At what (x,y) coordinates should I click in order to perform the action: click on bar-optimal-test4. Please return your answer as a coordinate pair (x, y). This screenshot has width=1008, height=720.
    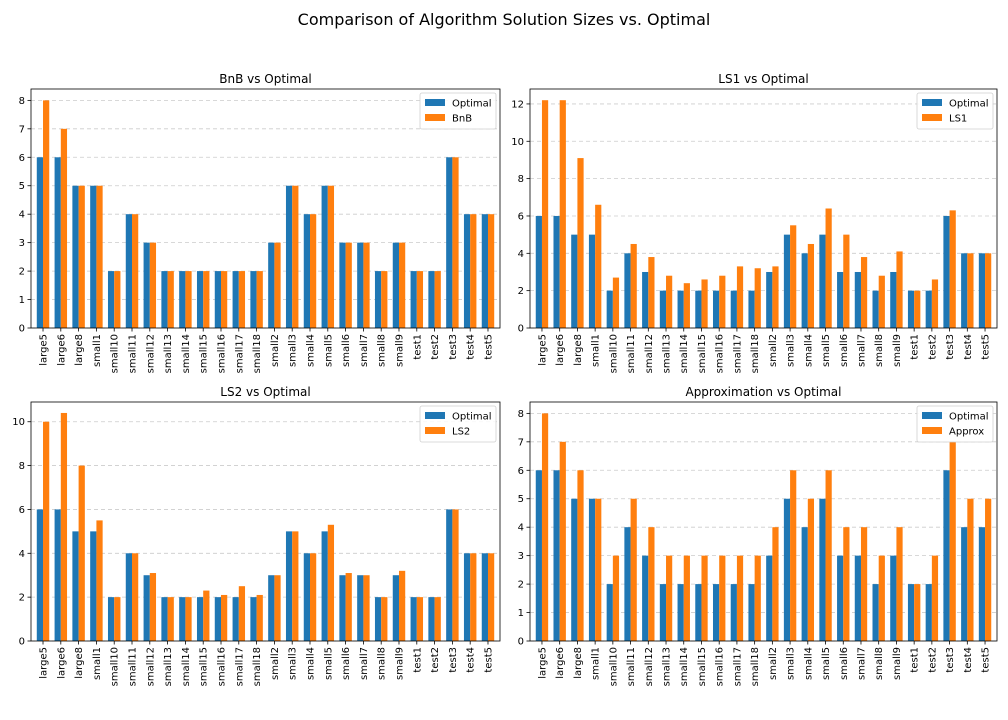
    Looking at the image, I should click on (467, 271).